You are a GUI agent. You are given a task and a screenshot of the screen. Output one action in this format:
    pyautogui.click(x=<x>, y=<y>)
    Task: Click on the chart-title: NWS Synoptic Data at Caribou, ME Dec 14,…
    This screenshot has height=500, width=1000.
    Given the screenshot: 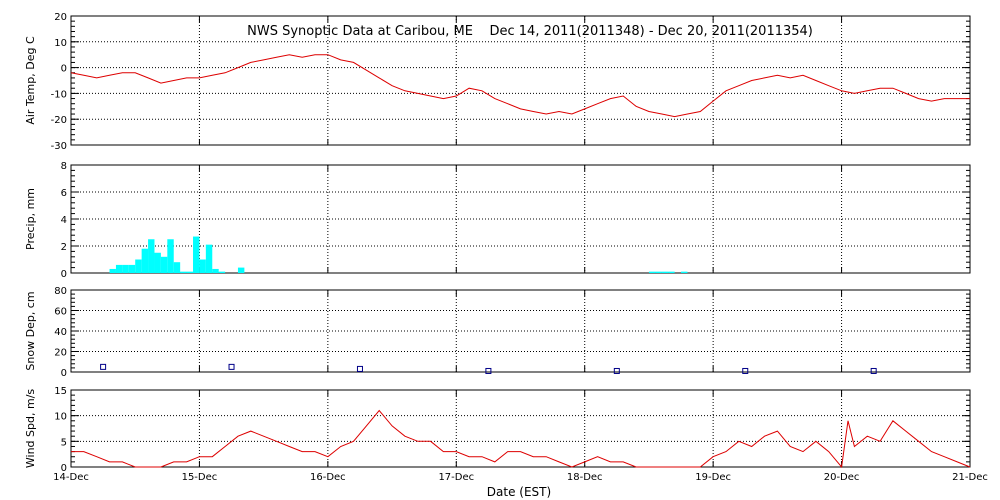 What is the action you would take?
    pyautogui.click(x=530, y=31)
    